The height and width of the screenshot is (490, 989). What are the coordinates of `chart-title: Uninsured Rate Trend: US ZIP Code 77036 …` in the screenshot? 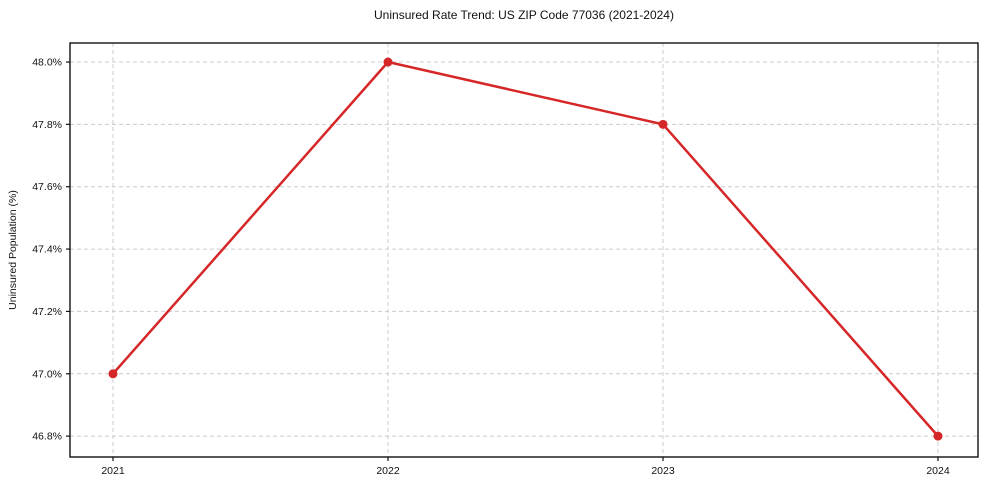 It's located at (524, 15).